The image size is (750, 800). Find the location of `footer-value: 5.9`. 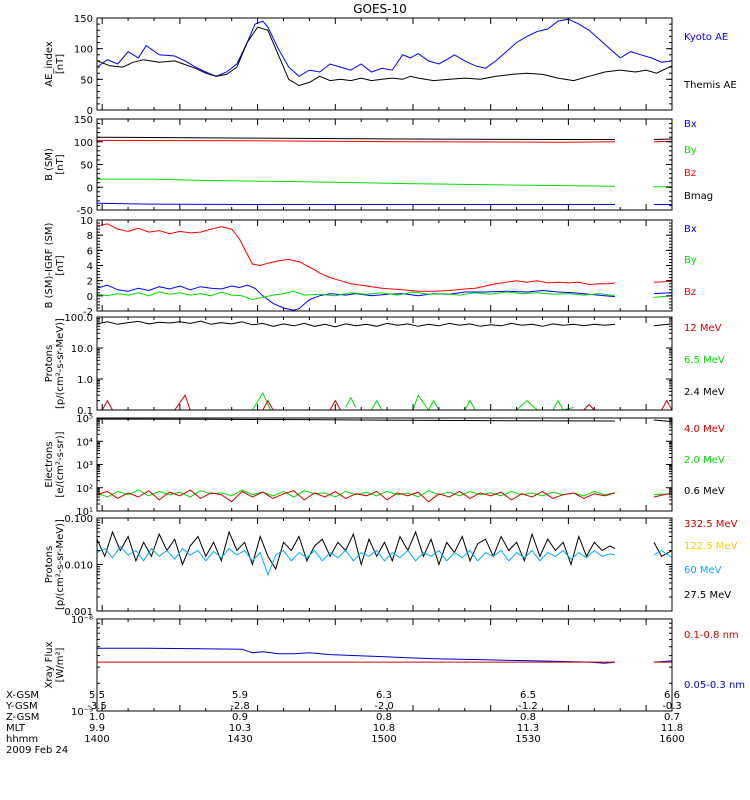

footer-value: 5.9 is located at coordinates (240, 695).